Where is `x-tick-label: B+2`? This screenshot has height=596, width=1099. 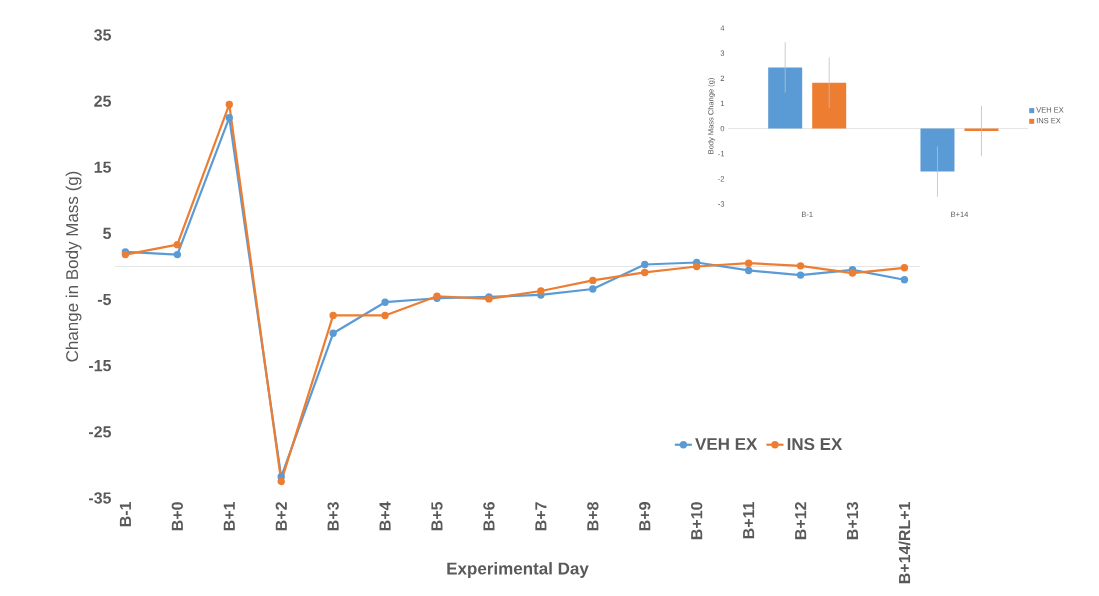
x-tick-label: B+2 is located at coordinates (281, 516).